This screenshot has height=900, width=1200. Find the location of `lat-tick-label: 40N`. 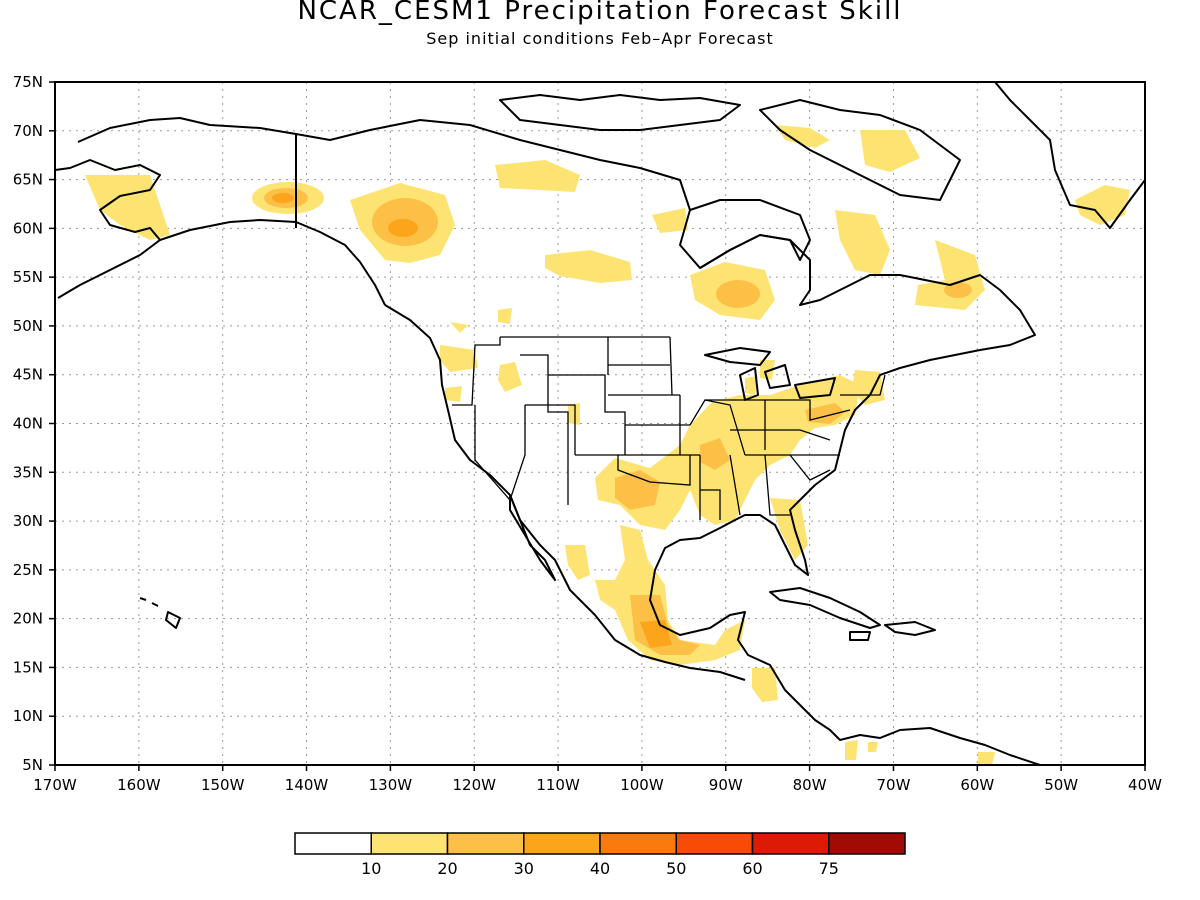

lat-tick-label: 40N is located at coordinates (28, 424).